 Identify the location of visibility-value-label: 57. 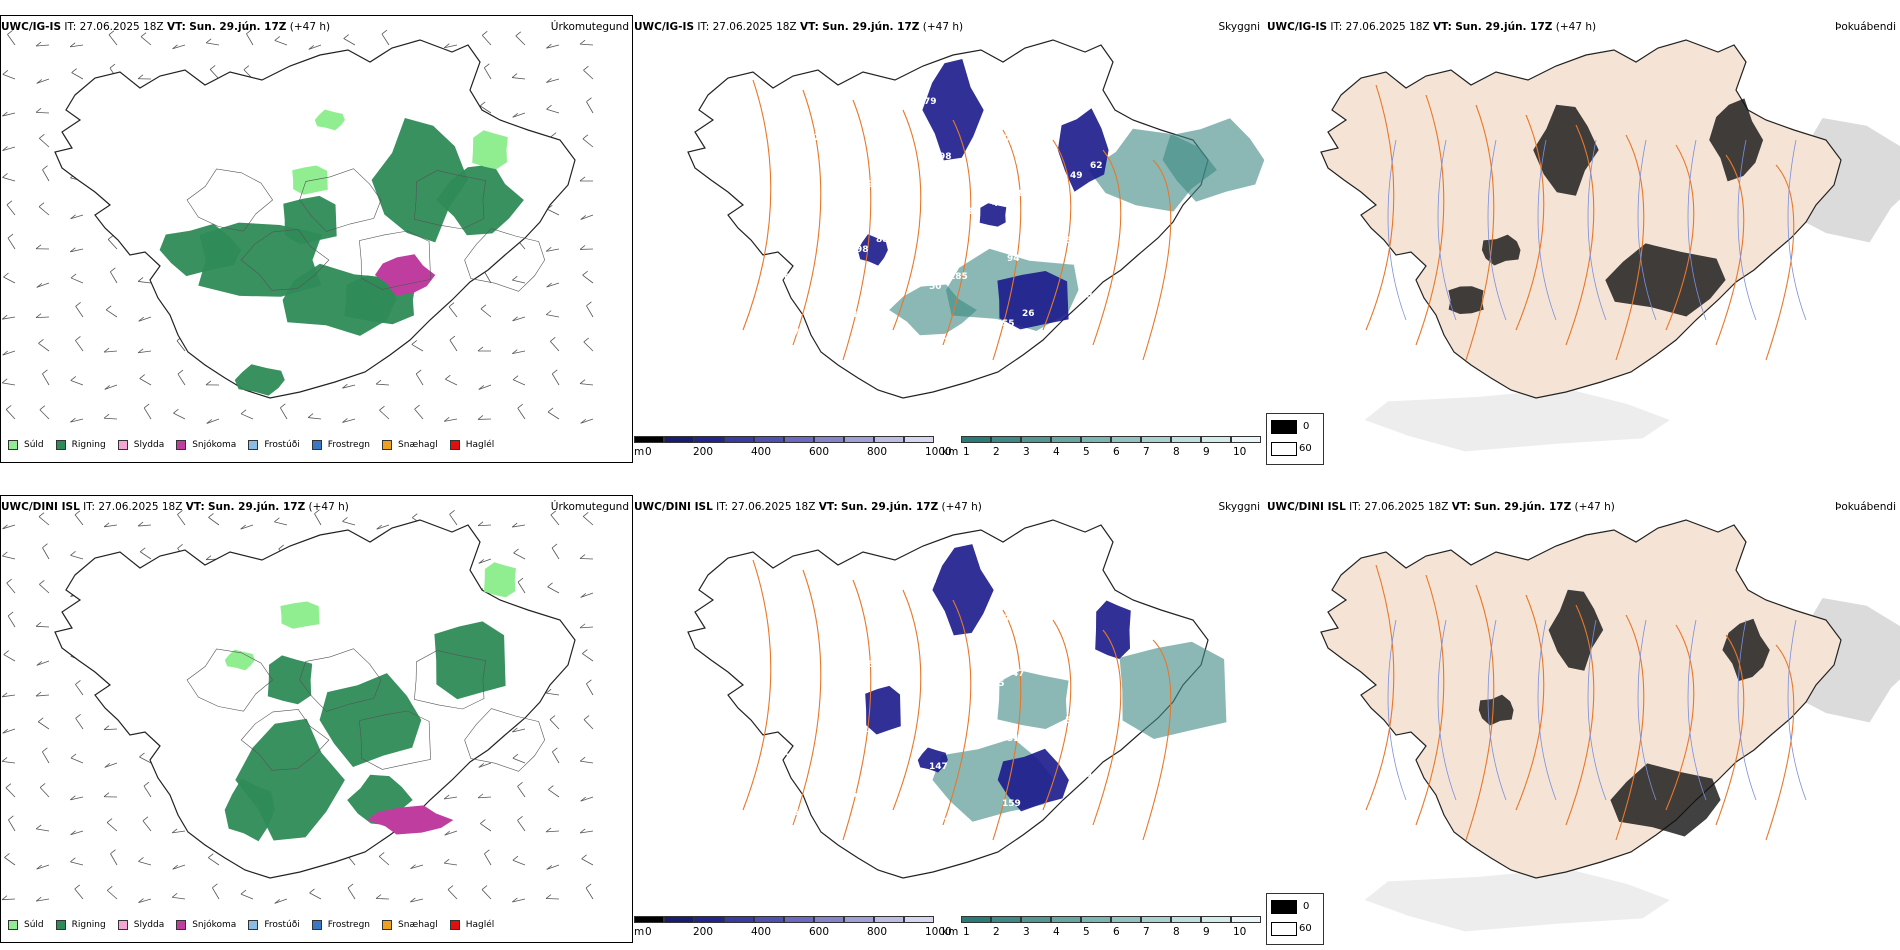
(925, 167).